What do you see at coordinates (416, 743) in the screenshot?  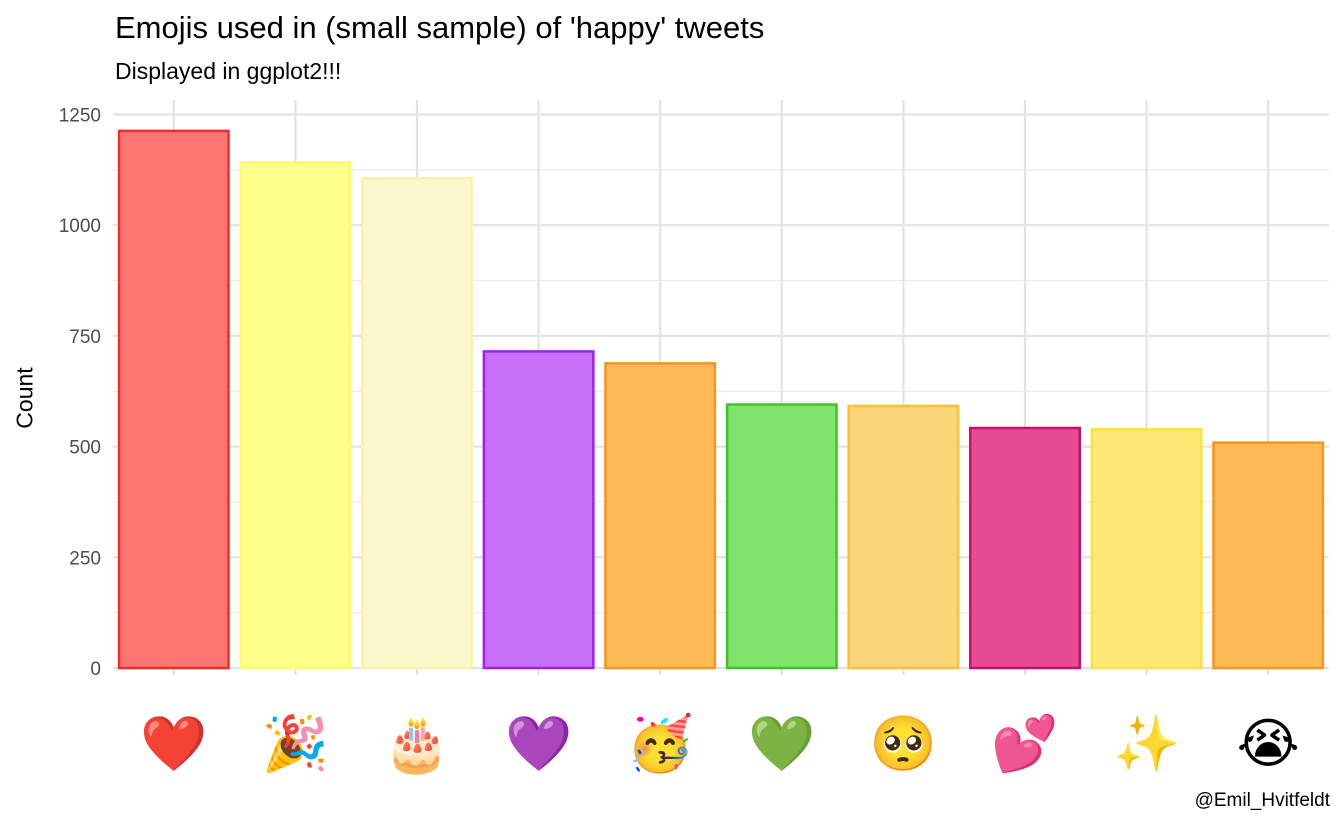 I see `x-tick-label birthday-cake-icon: 🎂` at bounding box center [416, 743].